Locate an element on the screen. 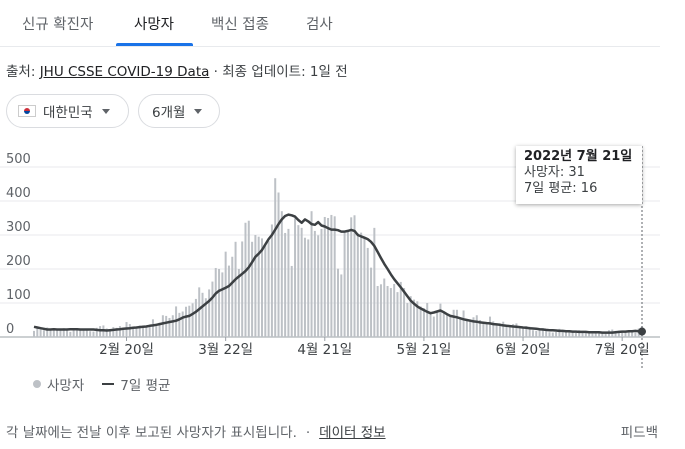 This screenshot has width=685, height=449. footer-note: 각 날짜에는 전날 이후 보고된 사망자가 표시됩니다. · 데이터 정보 is located at coordinates (196, 431).